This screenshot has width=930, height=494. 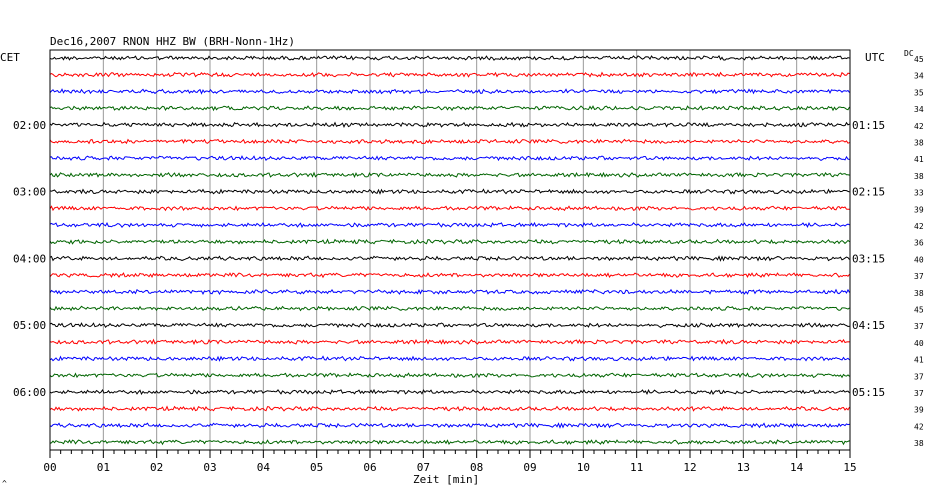 I want to click on right-time-label: 05:15, so click(x=868, y=392).